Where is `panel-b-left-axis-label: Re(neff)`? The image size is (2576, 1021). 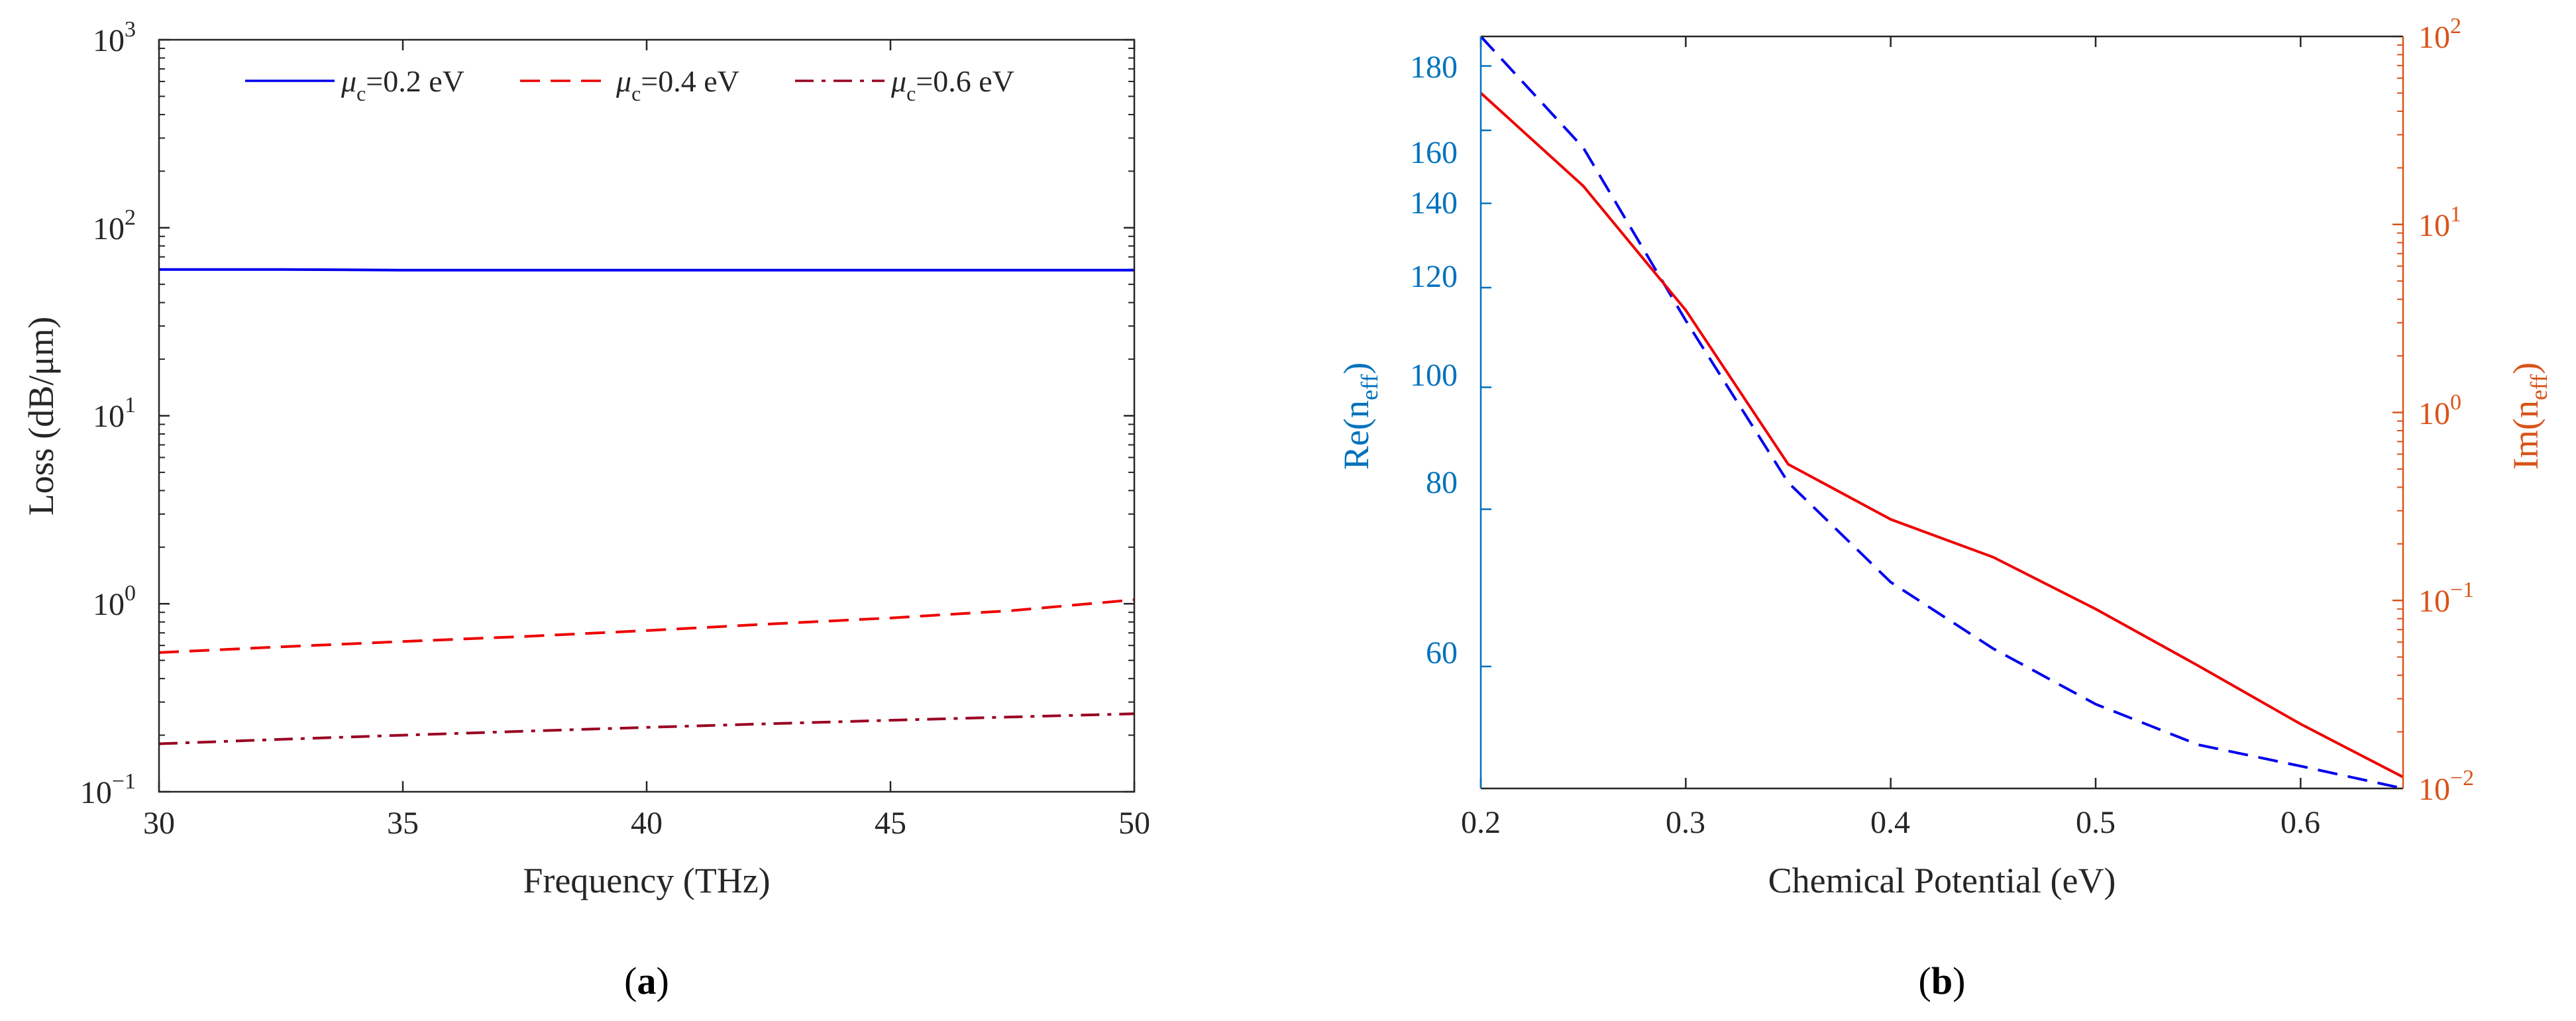
panel-b-left-axis-label: Re(neff) is located at coordinates (1359, 416).